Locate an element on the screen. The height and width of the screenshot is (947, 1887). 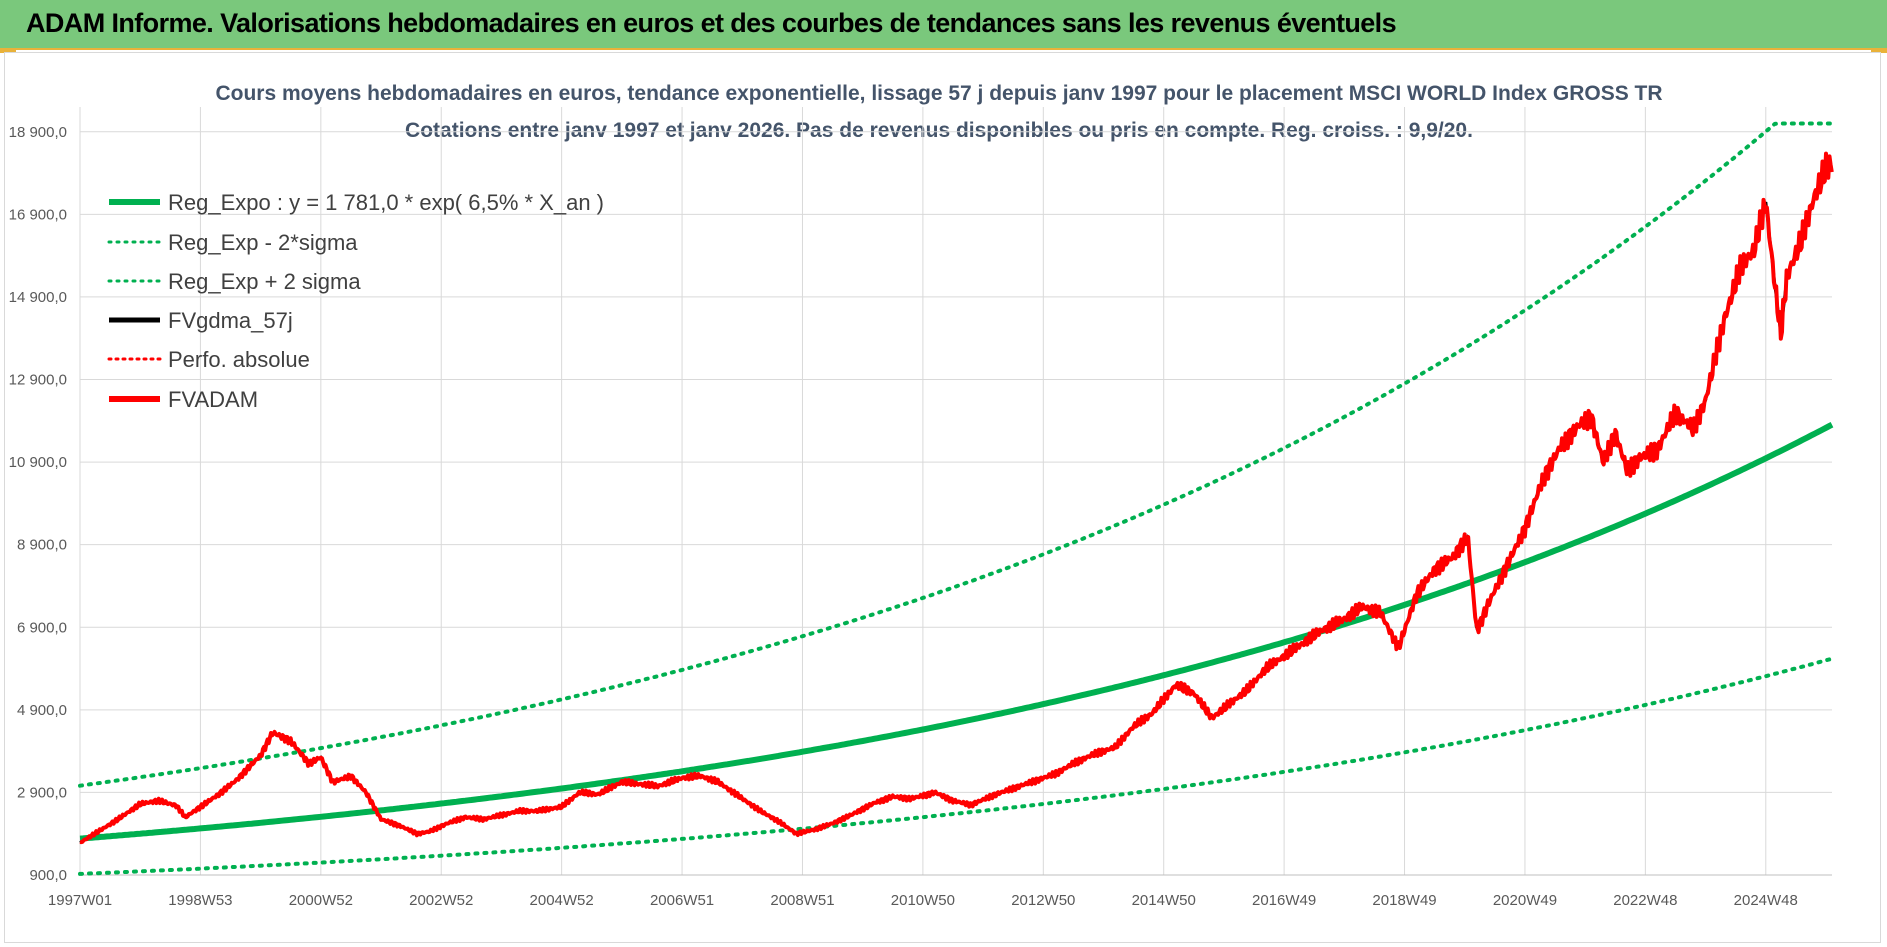
y-tick-label: 10 900,0 is located at coordinates (38, 462).